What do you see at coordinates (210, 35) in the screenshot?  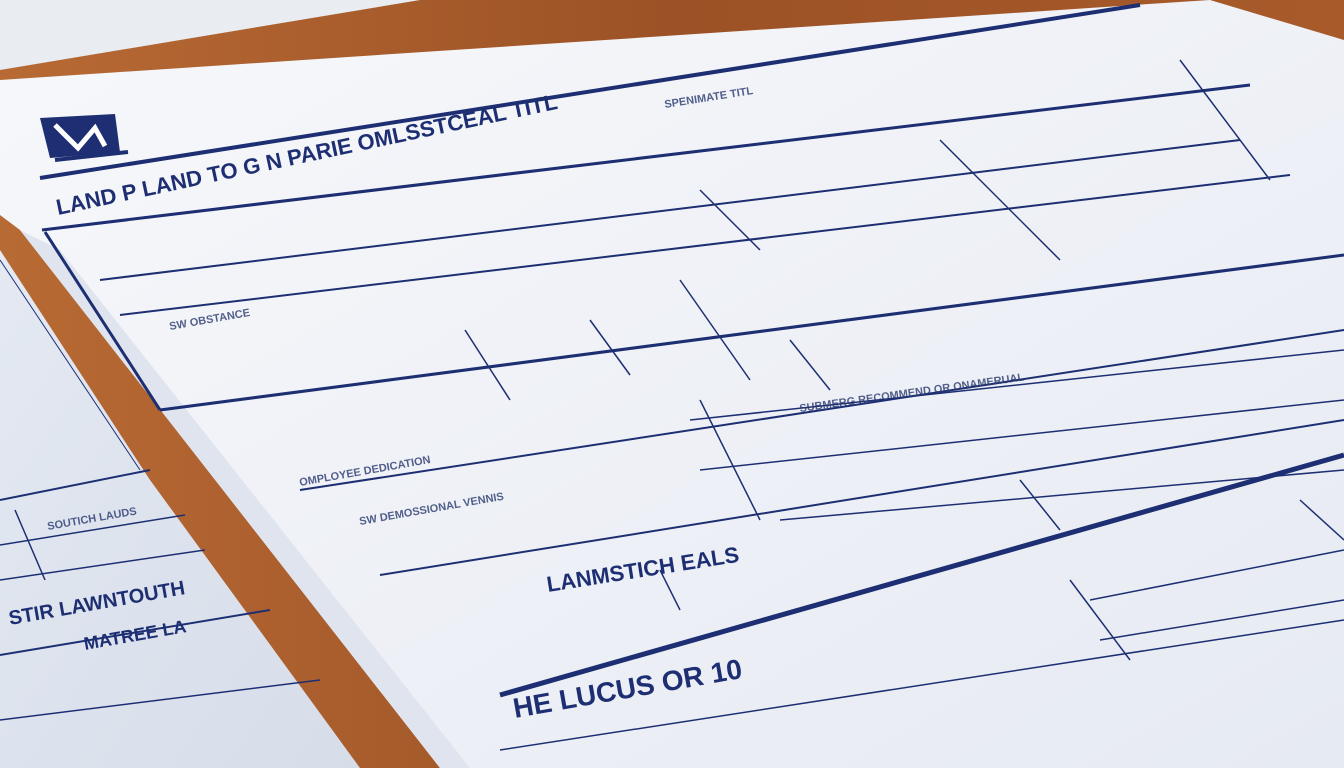 I see `upper-sheet-edge` at bounding box center [210, 35].